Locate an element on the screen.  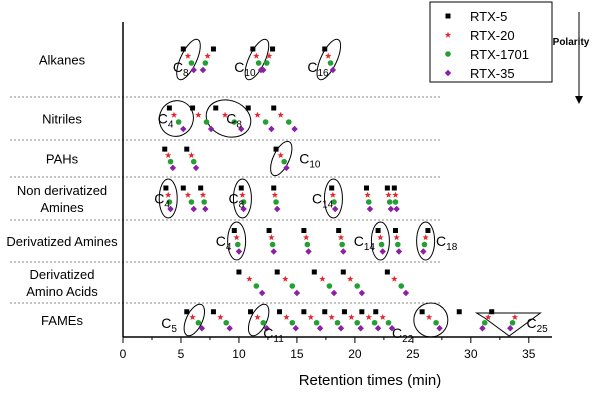
legend-label: RTX-20 is located at coordinates (492, 35).